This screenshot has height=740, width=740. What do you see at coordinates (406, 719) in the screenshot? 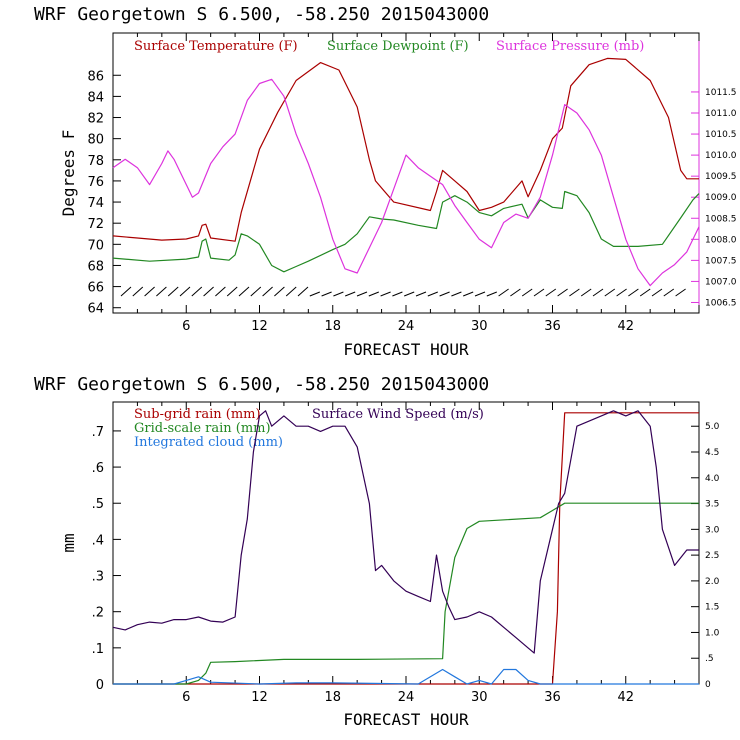
I see `bottom-x-axis-label: FORECAST HOUR` at bounding box center [406, 719].